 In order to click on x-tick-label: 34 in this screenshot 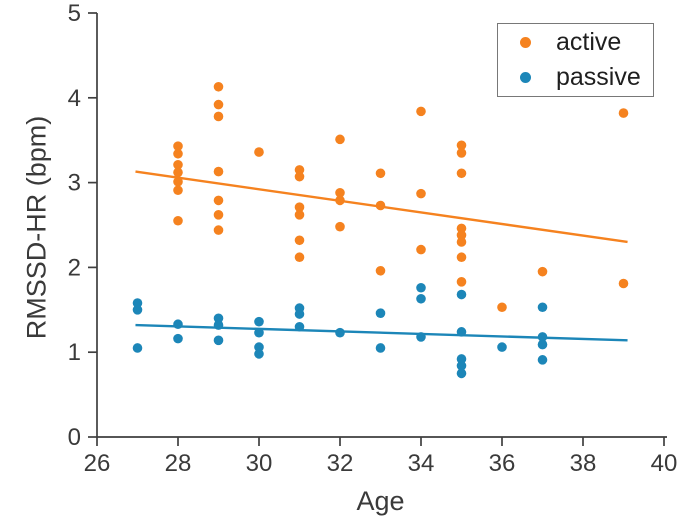, I will do `click(421, 463)`.